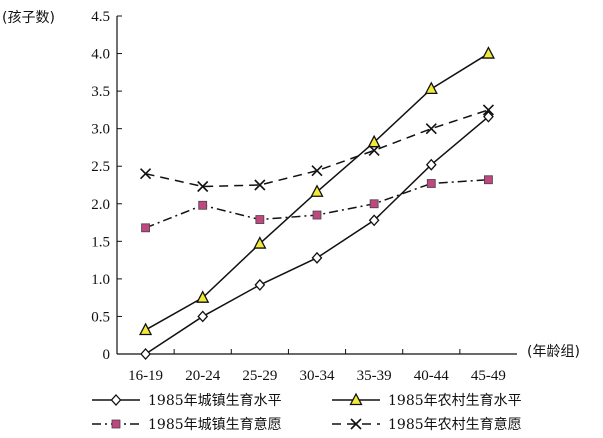 This screenshot has height=438, width=603. Describe the element at coordinates (145, 376) in the screenshot. I see `x-tick-label: 16-19` at that location.